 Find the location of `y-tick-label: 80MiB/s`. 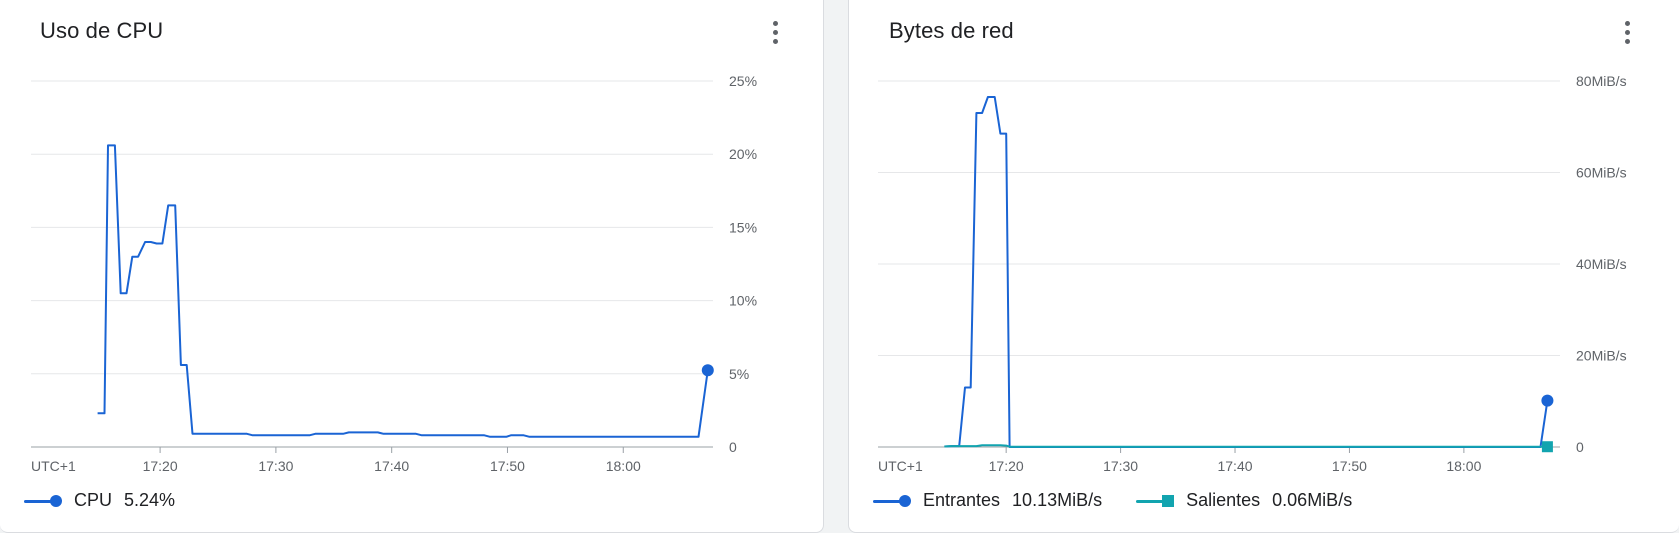

y-tick-label: 80MiB/s is located at coordinates (1601, 81).